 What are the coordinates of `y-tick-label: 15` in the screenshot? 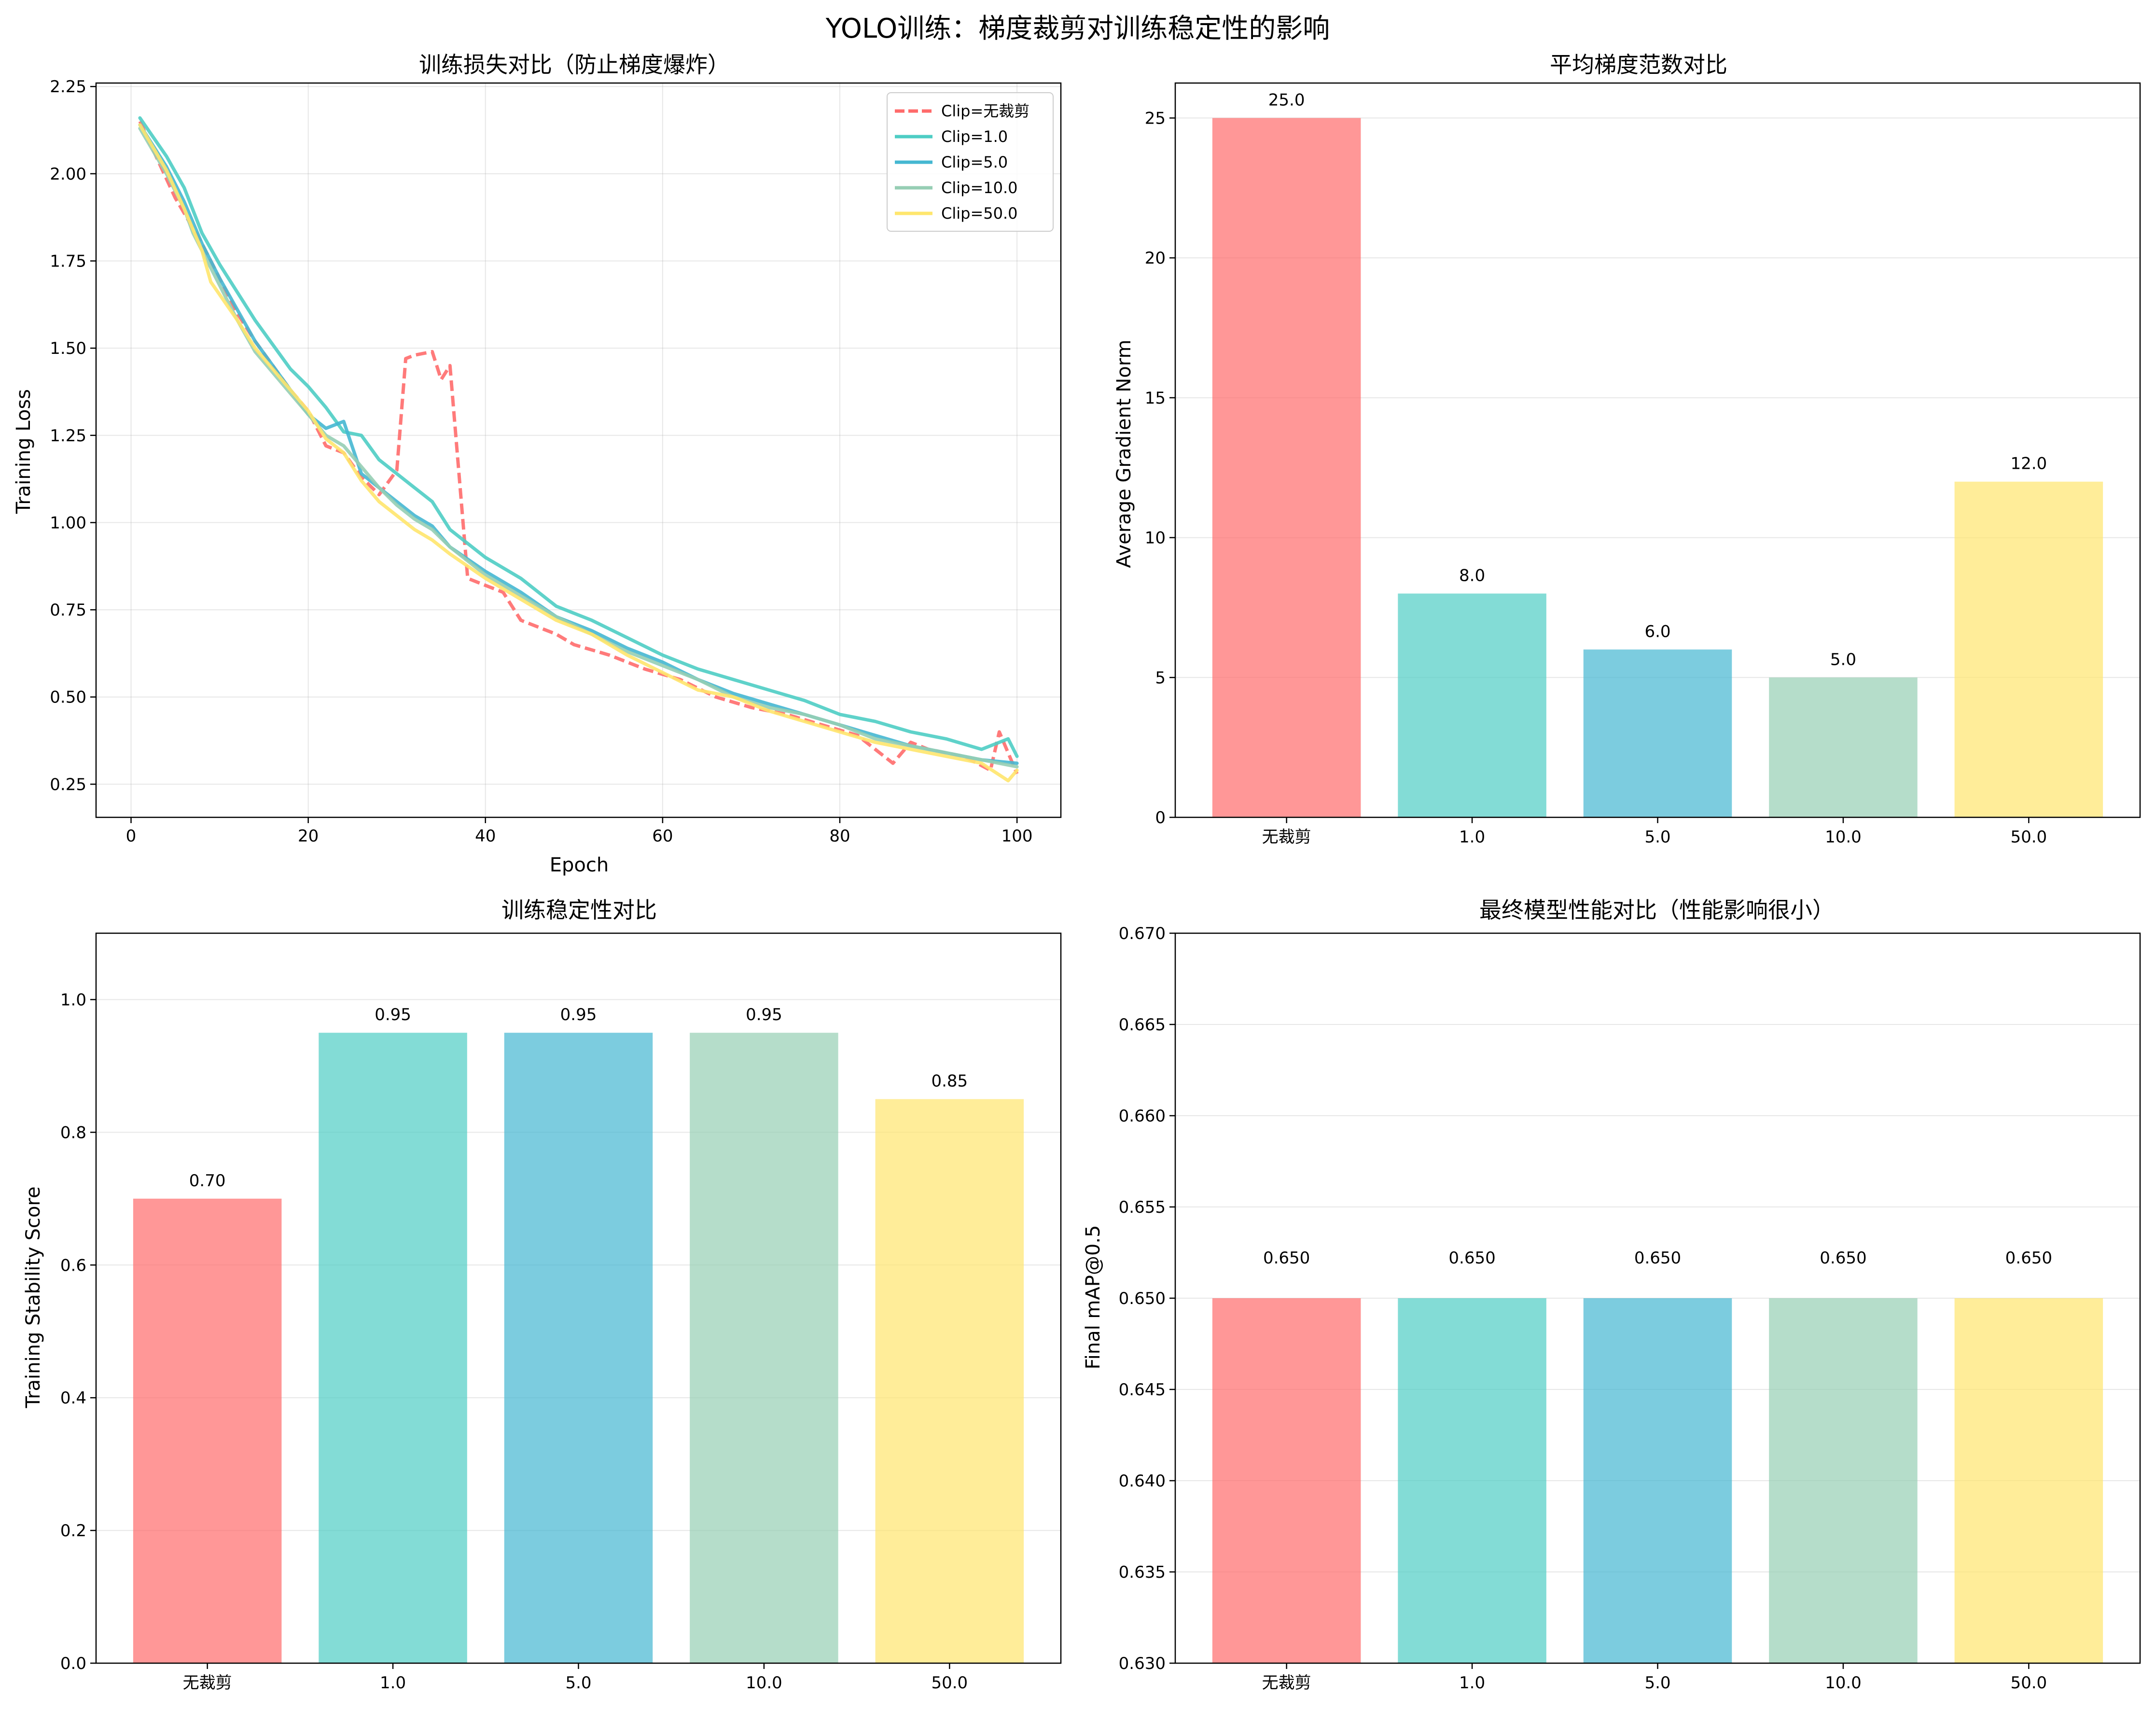 It's located at (1155, 398).